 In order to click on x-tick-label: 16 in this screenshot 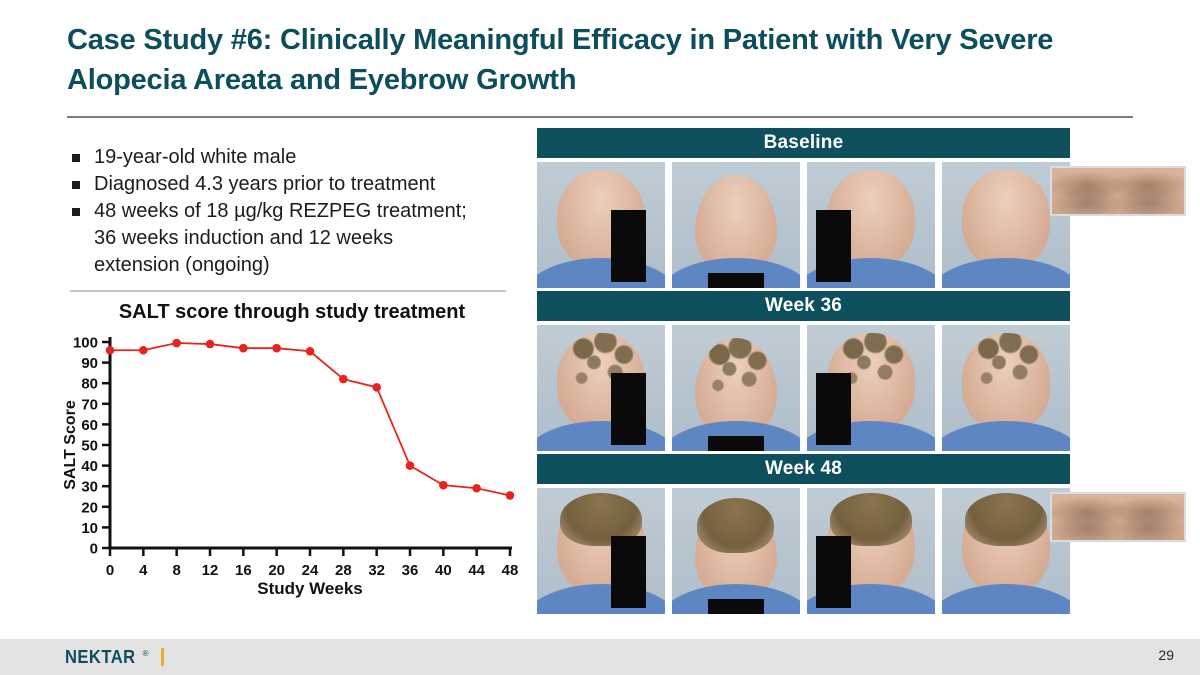, I will do `click(243, 570)`.